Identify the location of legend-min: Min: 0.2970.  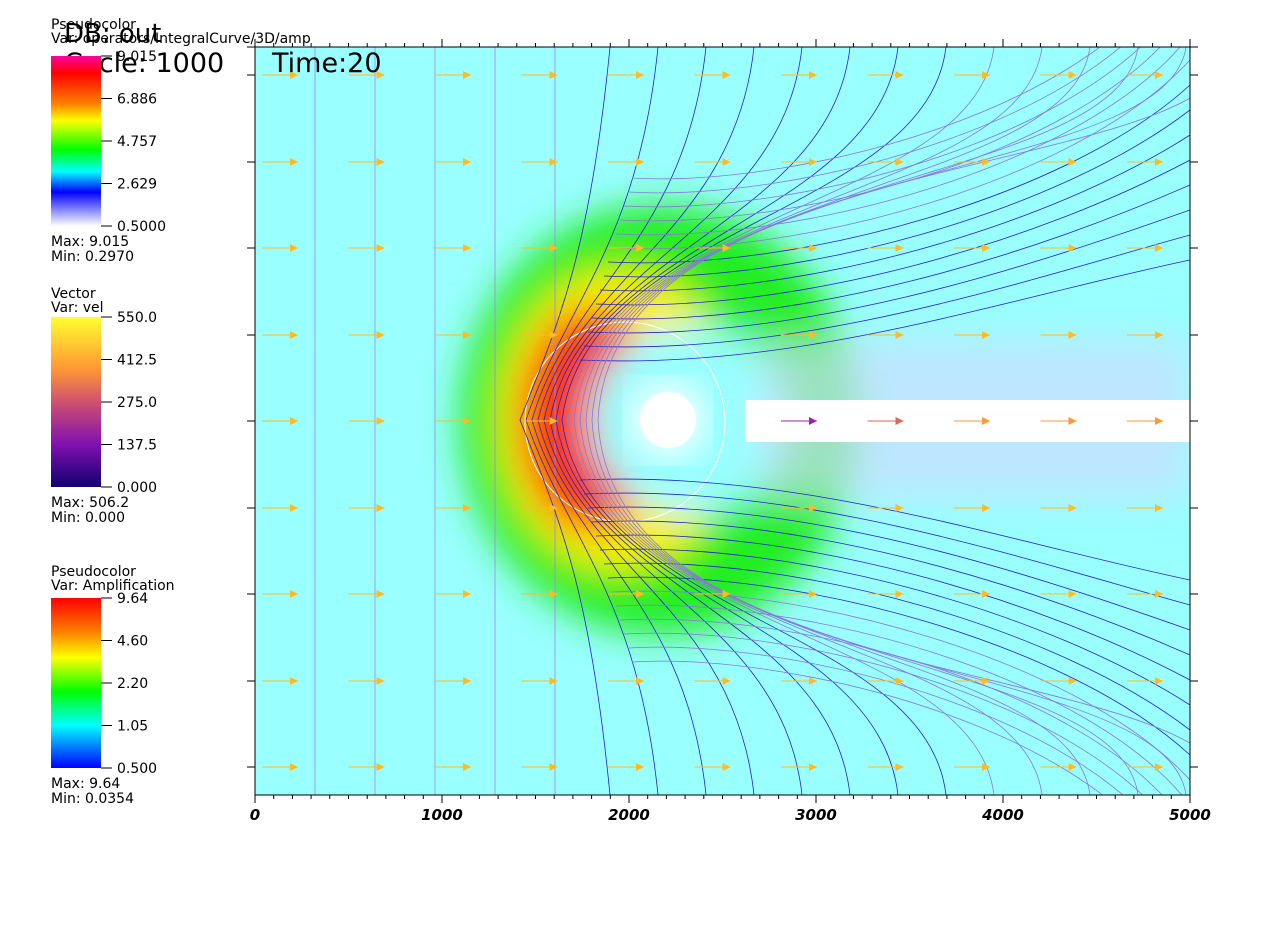
(92, 257).